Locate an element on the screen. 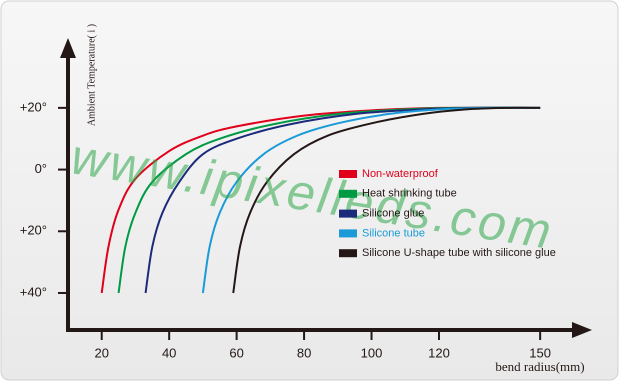  x-tick-label: 150 is located at coordinates (540, 352).